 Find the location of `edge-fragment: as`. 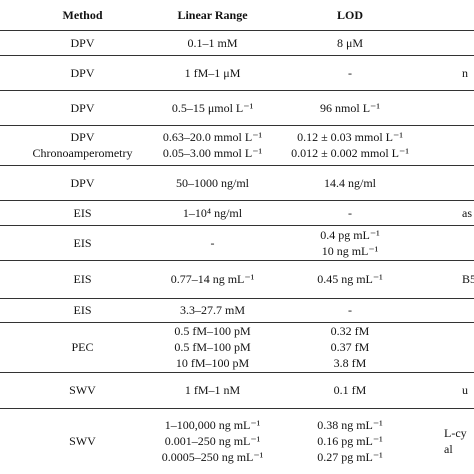

edge-fragment: as is located at coordinates (467, 212).